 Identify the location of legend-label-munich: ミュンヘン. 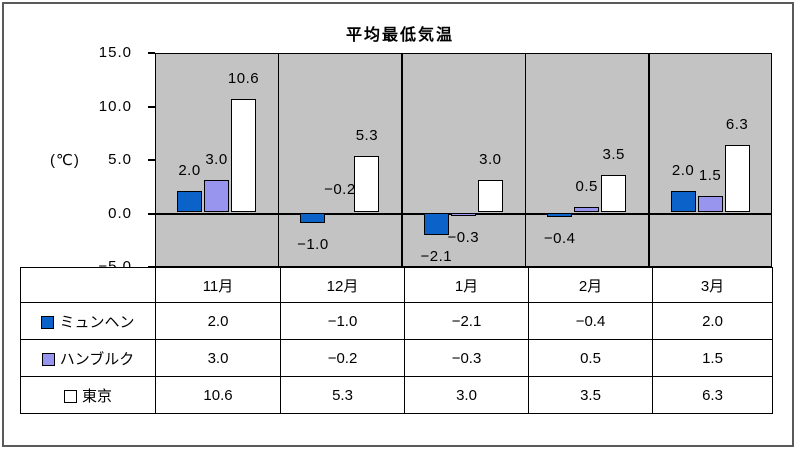
(97, 322).